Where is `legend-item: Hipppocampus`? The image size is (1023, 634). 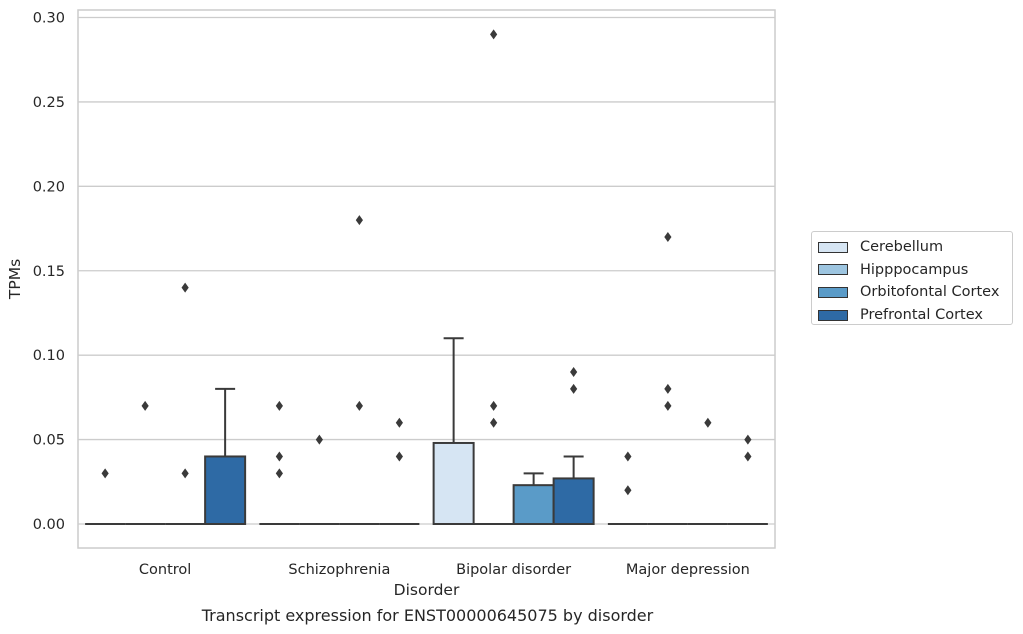
legend-item: Hipppocampus is located at coordinates (915, 270).